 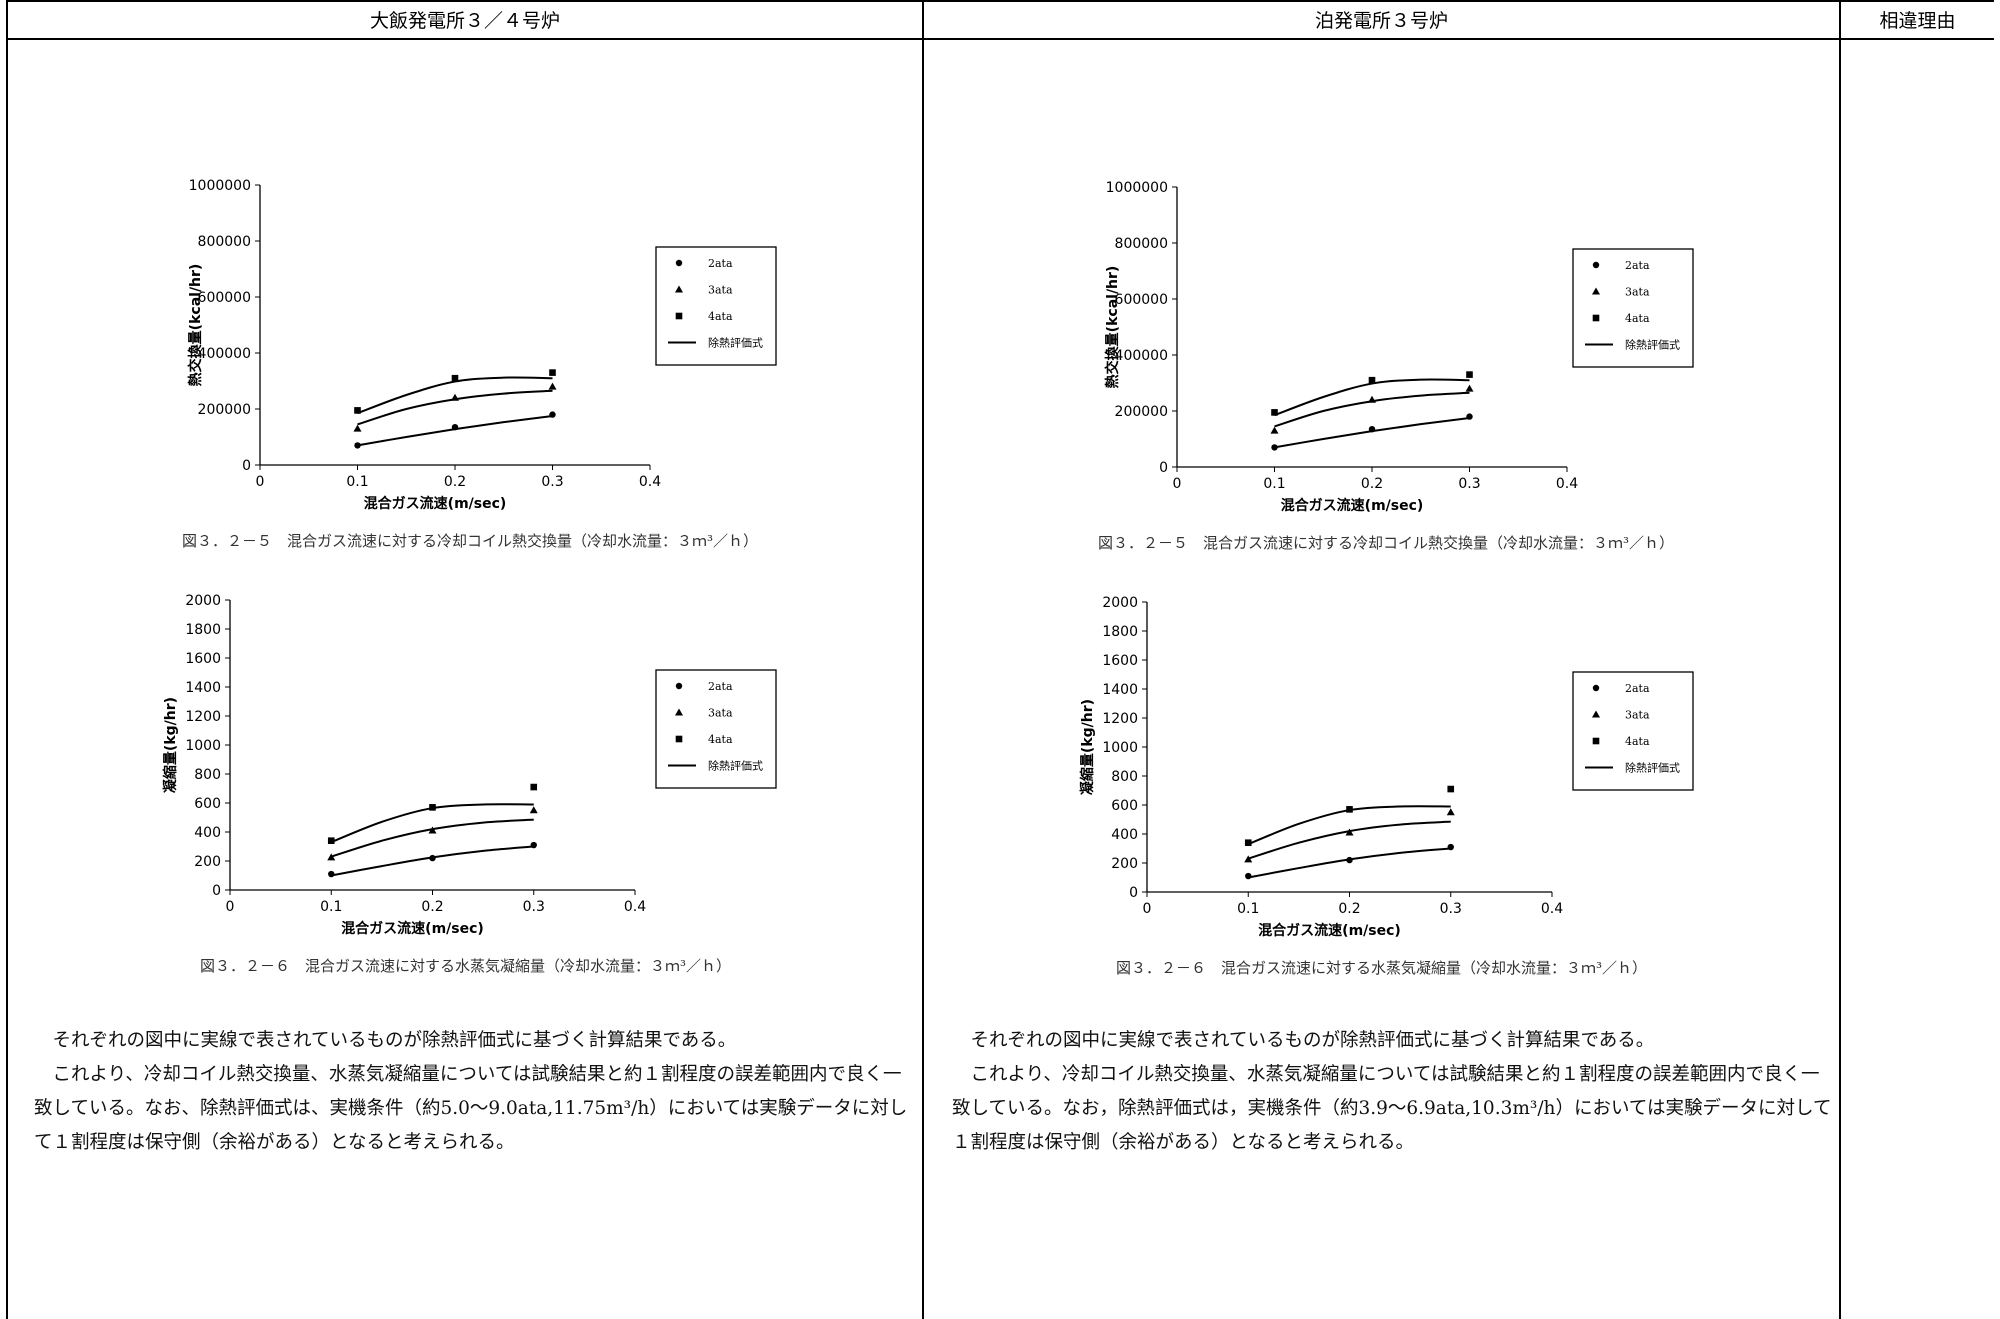 What do you see at coordinates (464, 21) in the screenshot?
I see `header-ohi: 大飯発電所３／４号炉` at bounding box center [464, 21].